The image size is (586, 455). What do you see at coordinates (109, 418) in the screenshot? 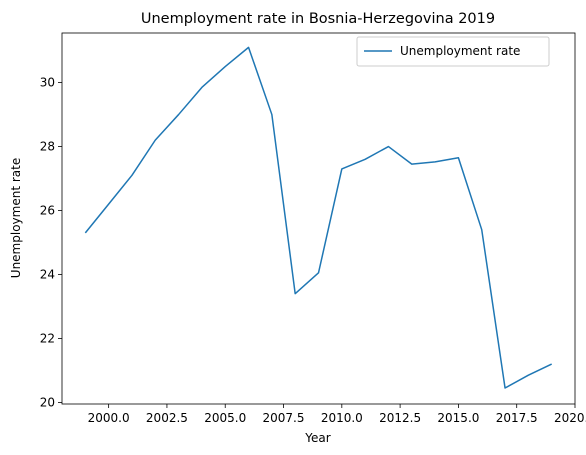
I see `x-tick-label: 2000.0` at bounding box center [109, 418].